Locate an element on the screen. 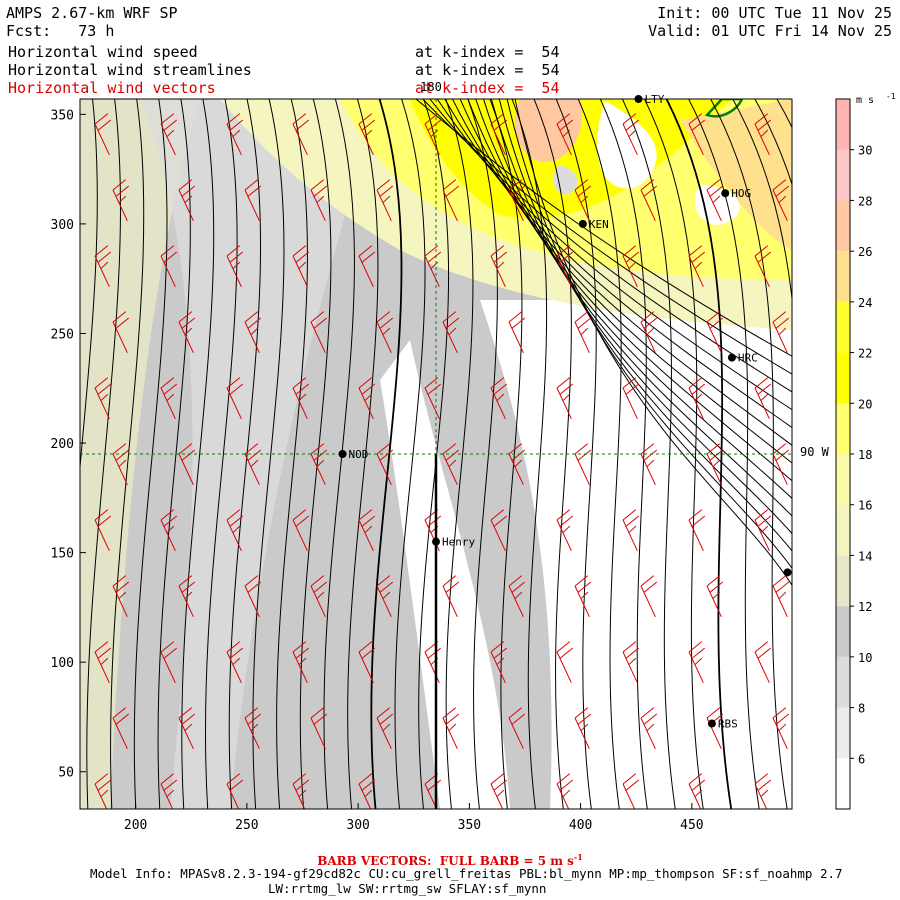 Image resolution: width=900 pixels, height=900 pixels. field-level-streamlines: at k-index = 54 is located at coordinates (487, 70).